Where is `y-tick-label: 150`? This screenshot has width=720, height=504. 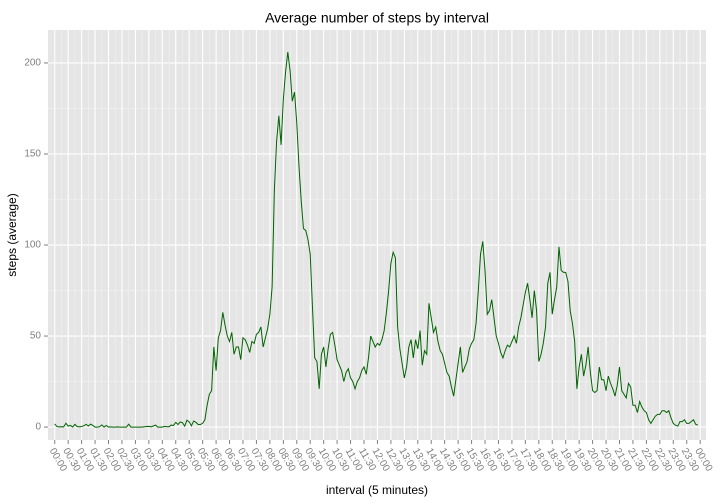
y-tick-label: 150 is located at coordinates (32, 154).